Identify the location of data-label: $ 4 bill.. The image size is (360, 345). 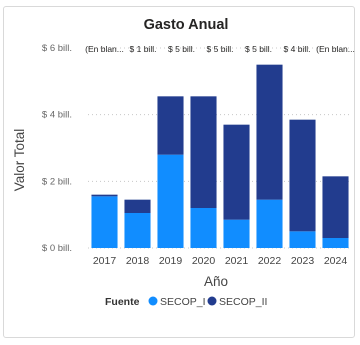
(297, 49).